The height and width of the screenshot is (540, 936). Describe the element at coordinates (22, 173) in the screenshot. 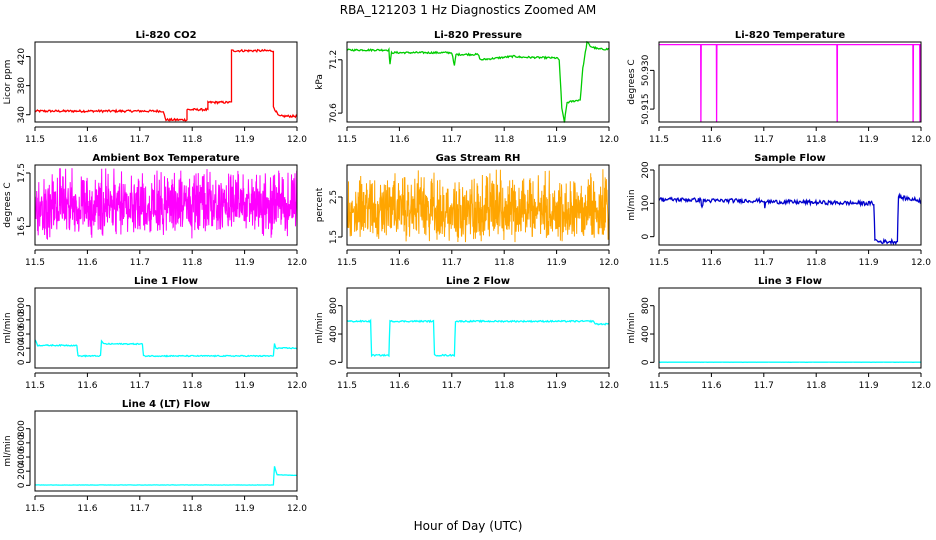

I see `y-tick-label: 17.5` at that location.